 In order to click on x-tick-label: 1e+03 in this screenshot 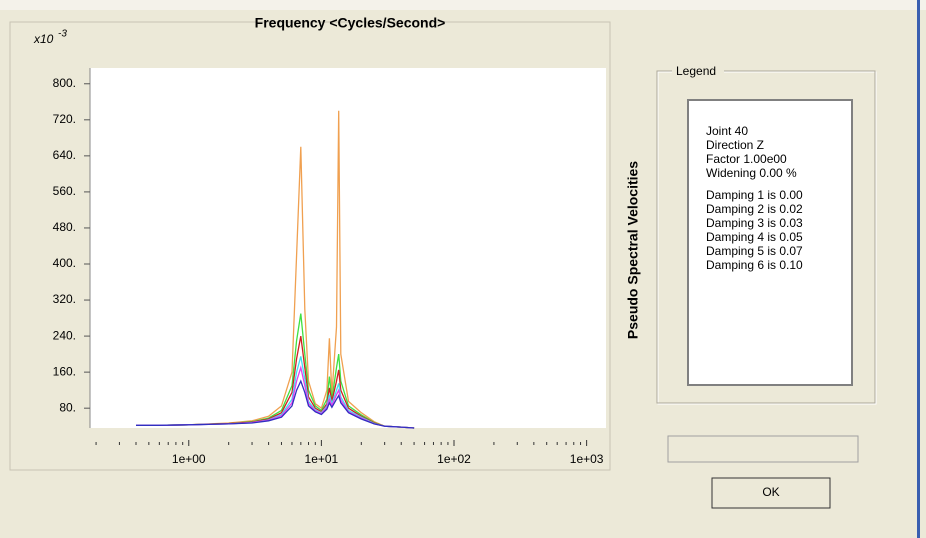, I will do `click(587, 459)`.